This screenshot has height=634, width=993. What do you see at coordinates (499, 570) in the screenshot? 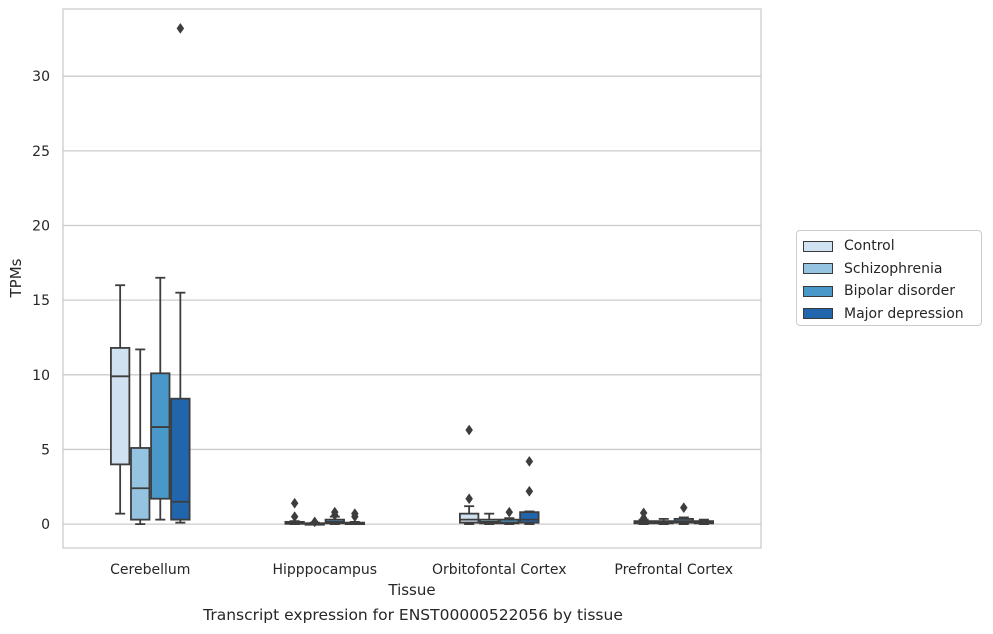
I see `x-tick-label: Orbitofontal Cortex` at bounding box center [499, 570].